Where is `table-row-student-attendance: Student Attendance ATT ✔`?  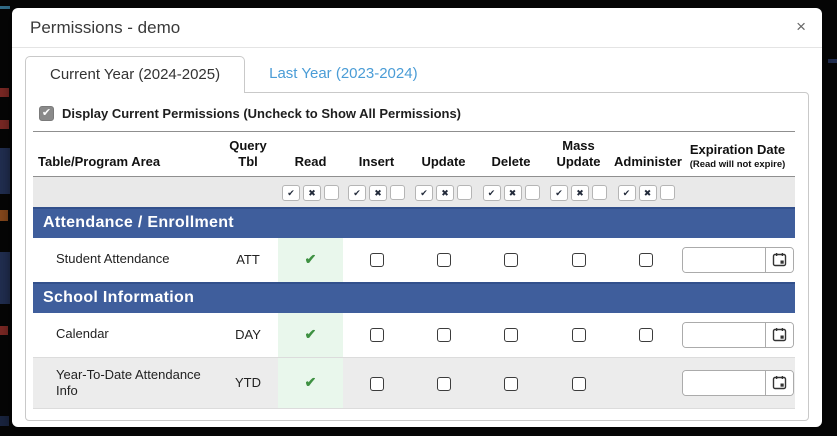
table-row-student-attendance: Student Attendance ATT ✔ is located at coordinates (414, 260).